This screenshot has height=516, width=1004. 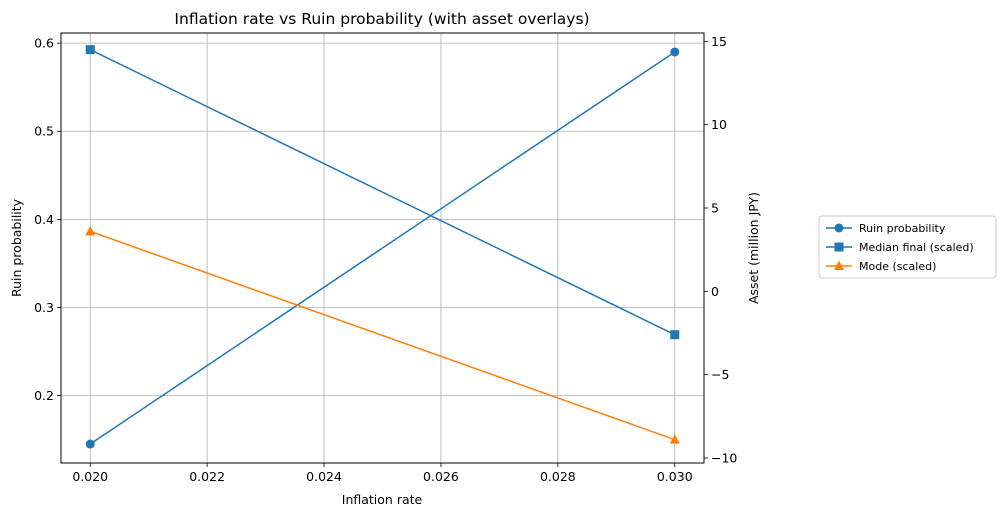 What do you see at coordinates (675, 476) in the screenshot?
I see `x-tick-label: 0.030` at bounding box center [675, 476].